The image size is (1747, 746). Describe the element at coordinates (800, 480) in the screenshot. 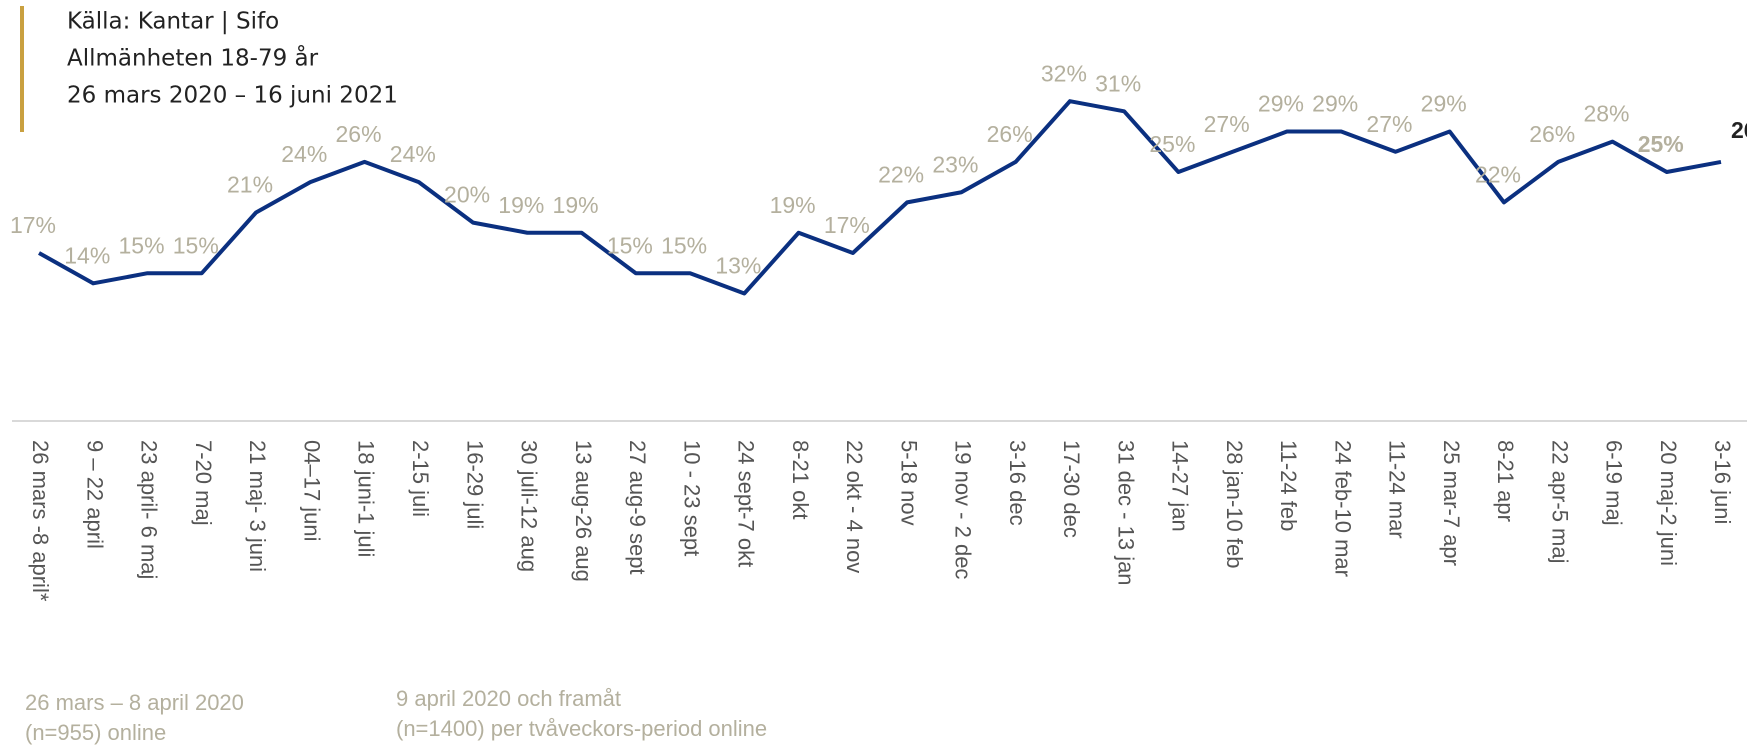

I see `x-tick-label: 8-21 okt` at that location.